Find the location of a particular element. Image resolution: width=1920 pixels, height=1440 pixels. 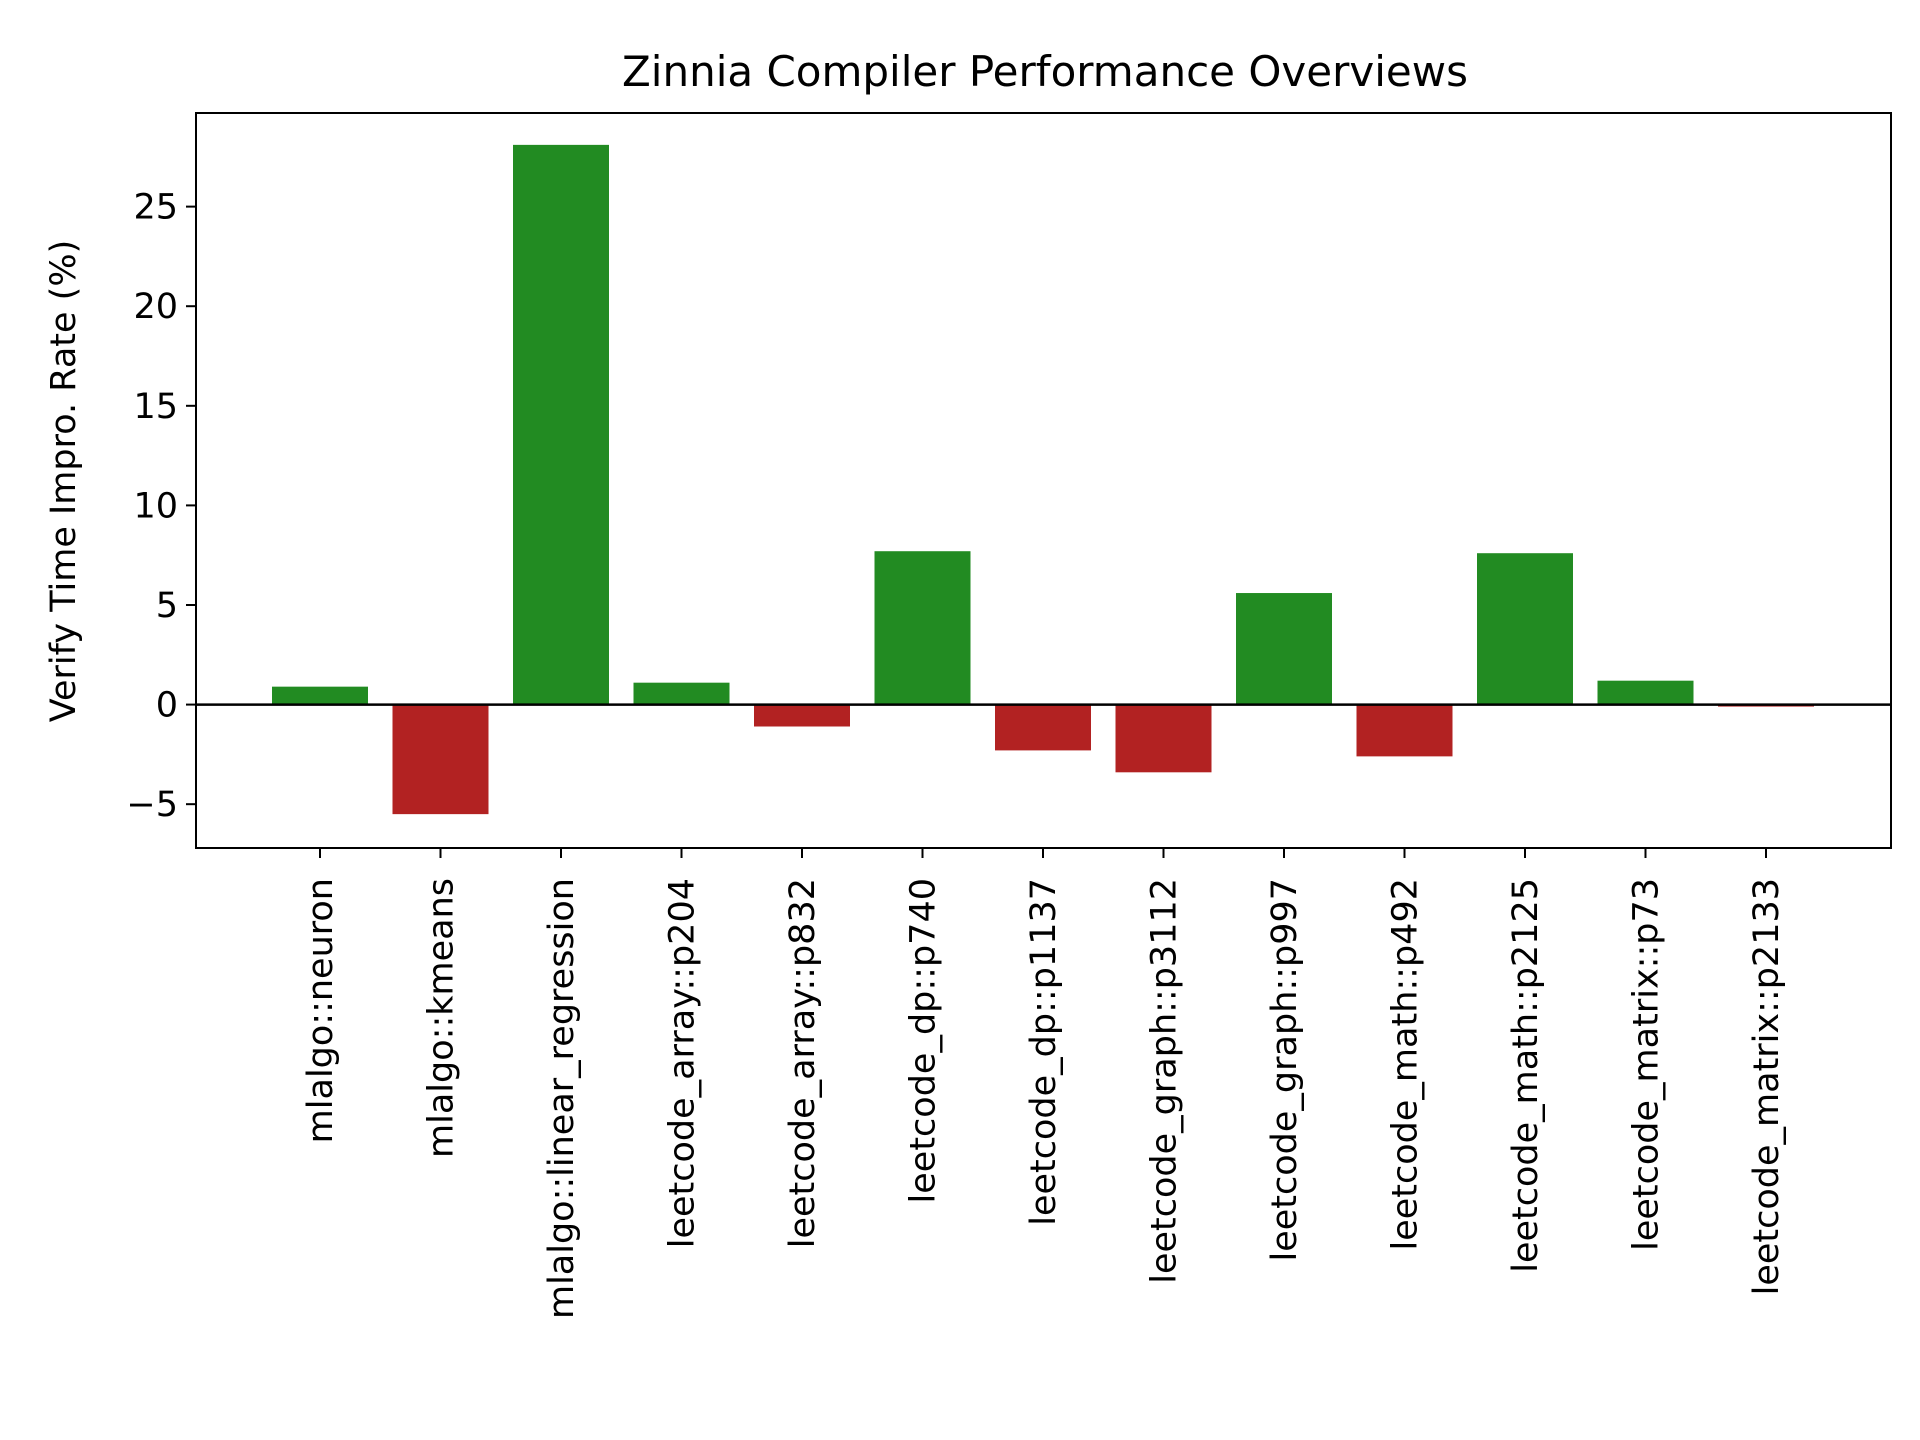

x-tick-label: mlalgo::neuron is located at coordinates (321, 1010).